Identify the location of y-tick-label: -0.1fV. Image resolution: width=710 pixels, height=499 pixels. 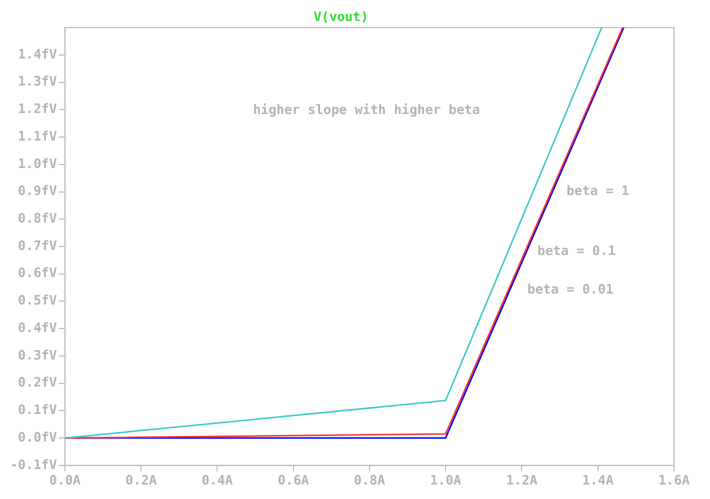
(34, 465).